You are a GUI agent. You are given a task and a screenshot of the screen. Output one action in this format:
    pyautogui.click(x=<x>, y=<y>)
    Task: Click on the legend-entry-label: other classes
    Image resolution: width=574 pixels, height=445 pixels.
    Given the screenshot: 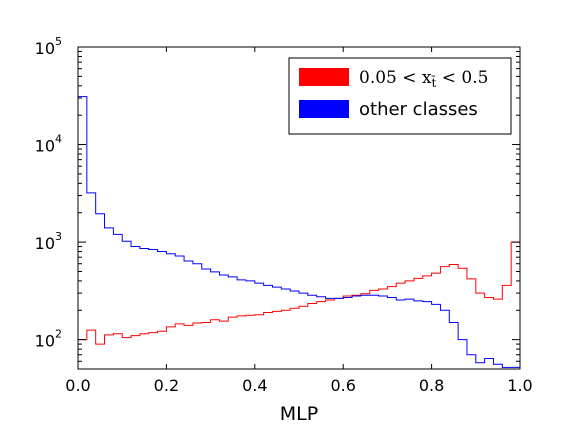 What is the action you would take?
    pyautogui.click(x=418, y=109)
    